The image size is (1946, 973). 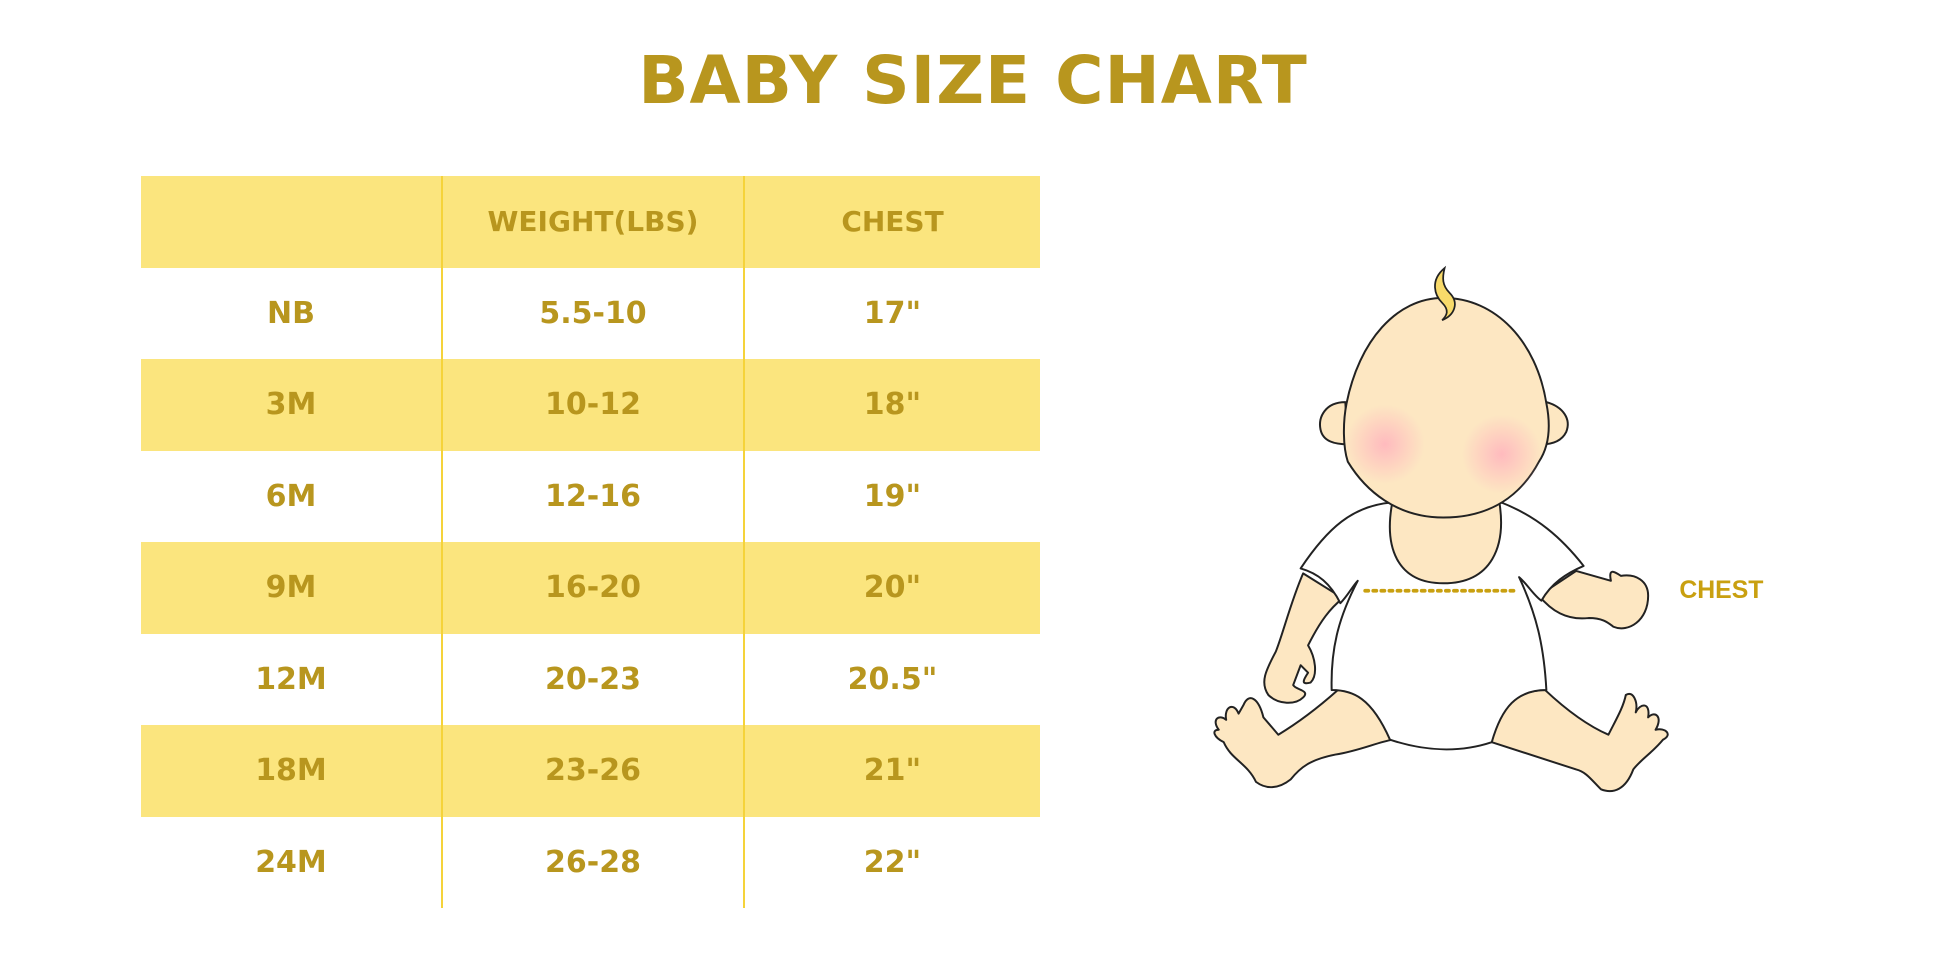 I want to click on onesie, so click(x=1442, y=626).